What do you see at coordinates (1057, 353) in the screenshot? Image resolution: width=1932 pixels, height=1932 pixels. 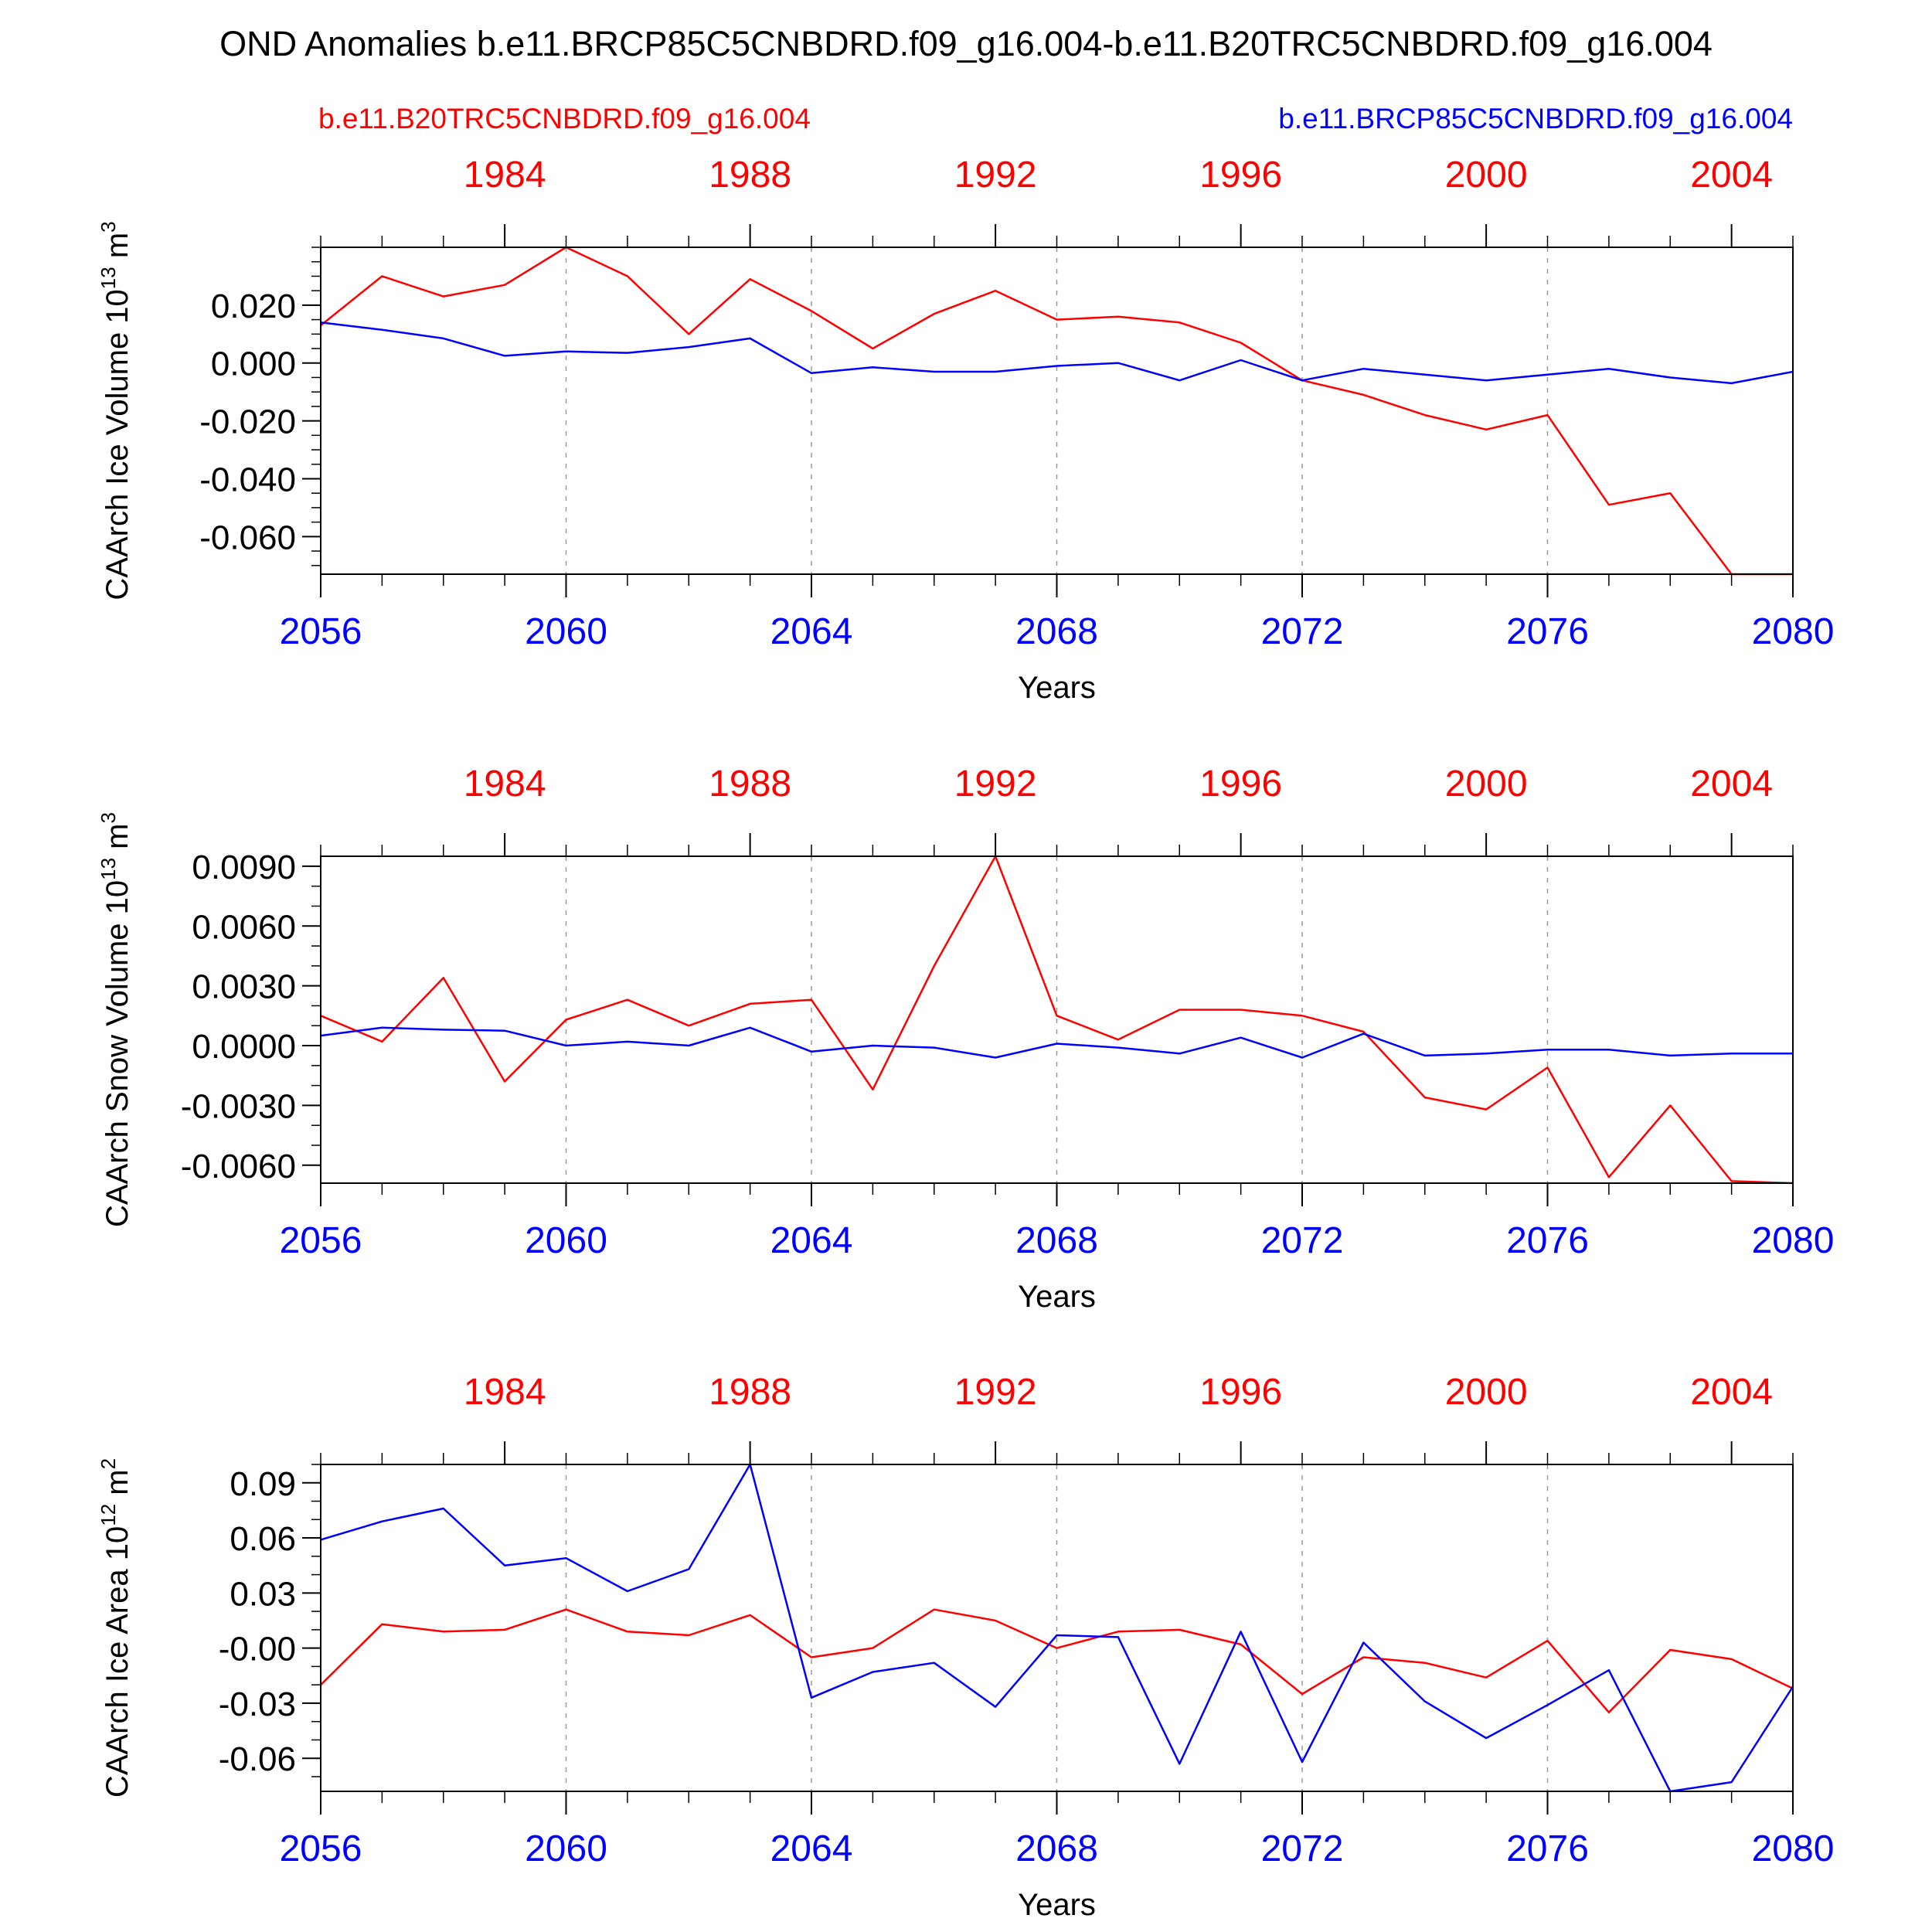 I see `series-line-future` at bounding box center [1057, 353].